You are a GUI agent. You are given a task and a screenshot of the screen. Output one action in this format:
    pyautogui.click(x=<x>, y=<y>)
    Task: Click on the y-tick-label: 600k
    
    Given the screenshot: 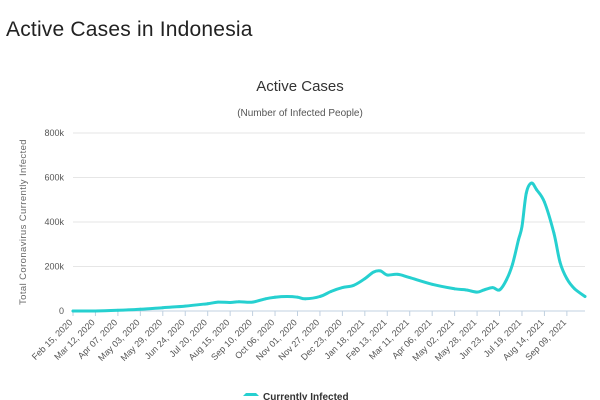 What is the action you would take?
    pyautogui.click(x=54, y=178)
    